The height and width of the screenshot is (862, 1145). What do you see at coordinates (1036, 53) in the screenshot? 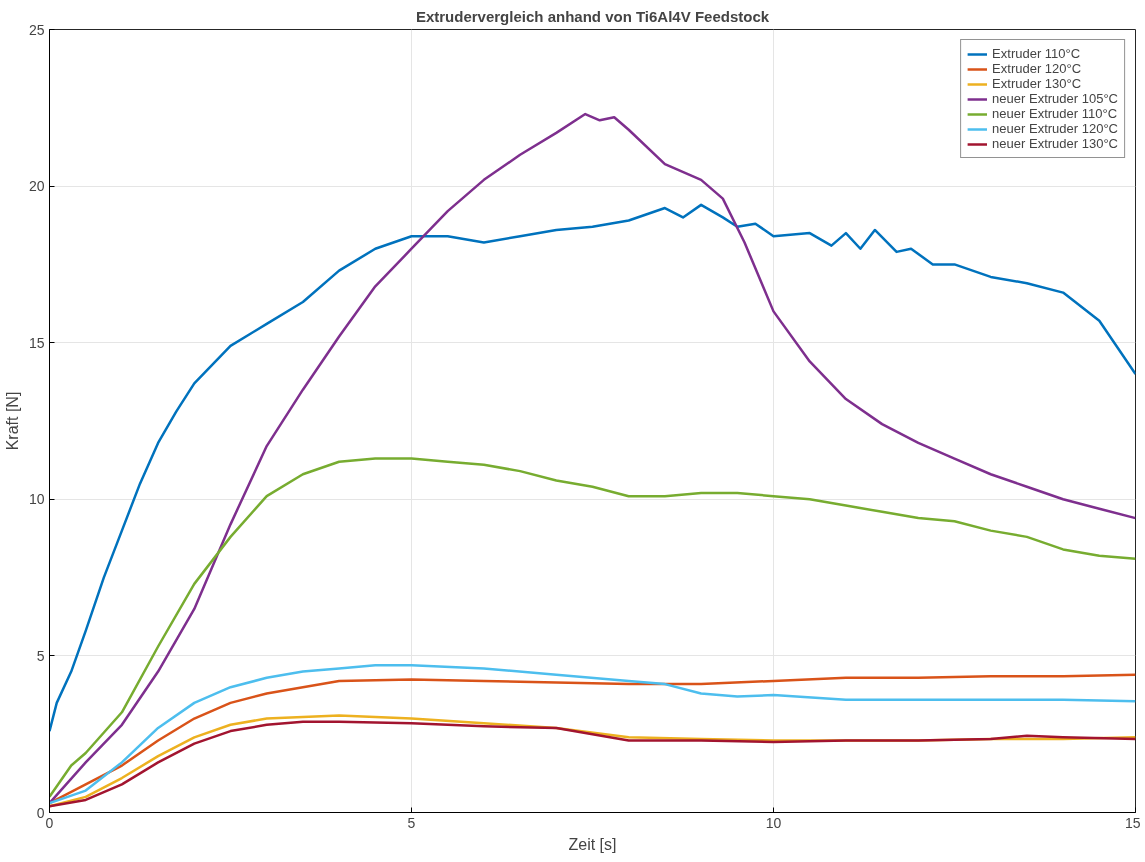
I see `legend-label: Extruder 110°C` at bounding box center [1036, 53].